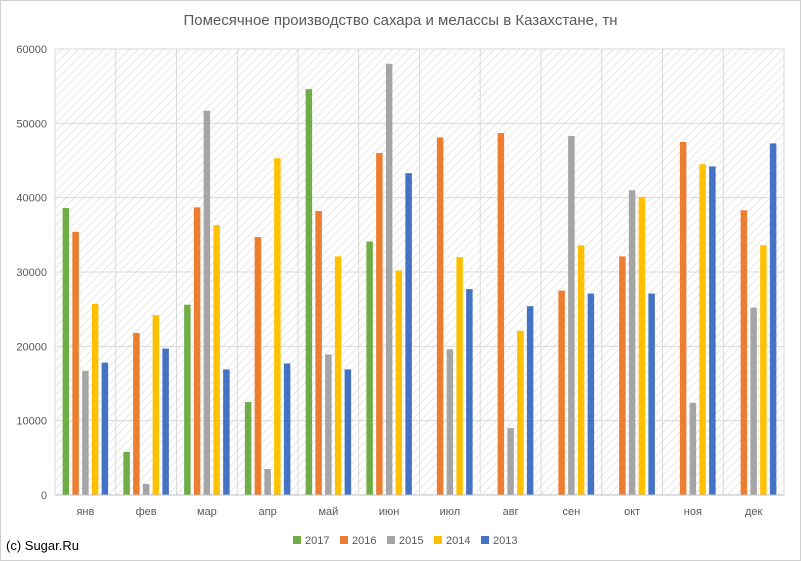  I want to click on bar-2013-май, so click(348, 432).